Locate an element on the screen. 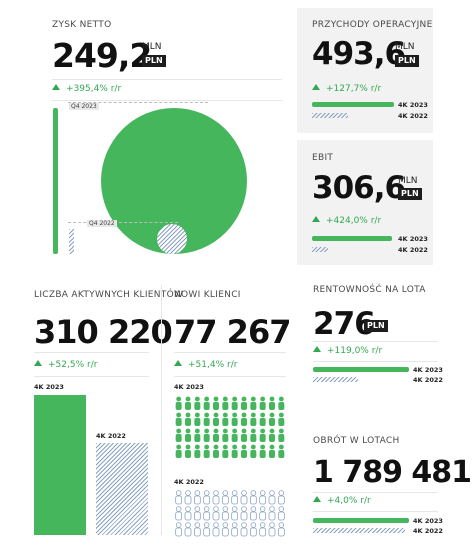 This screenshot has width=474, height=545. ebit-card is located at coordinates (365, 202).